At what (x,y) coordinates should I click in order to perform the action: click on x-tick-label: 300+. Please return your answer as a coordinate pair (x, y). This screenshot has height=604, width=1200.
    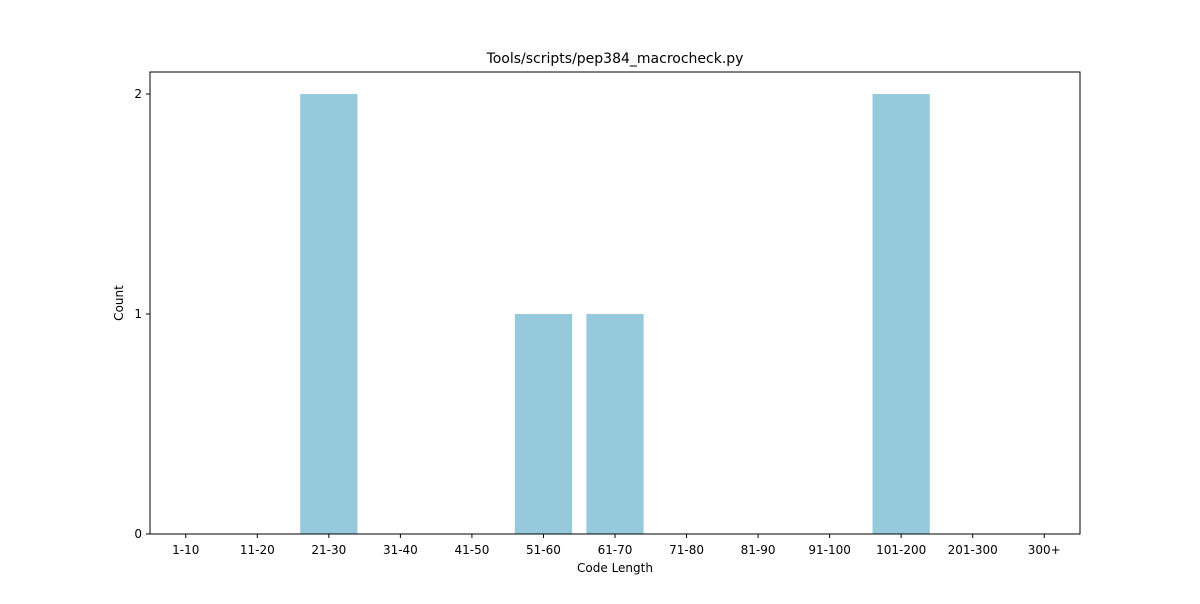
    Looking at the image, I should click on (1044, 550).